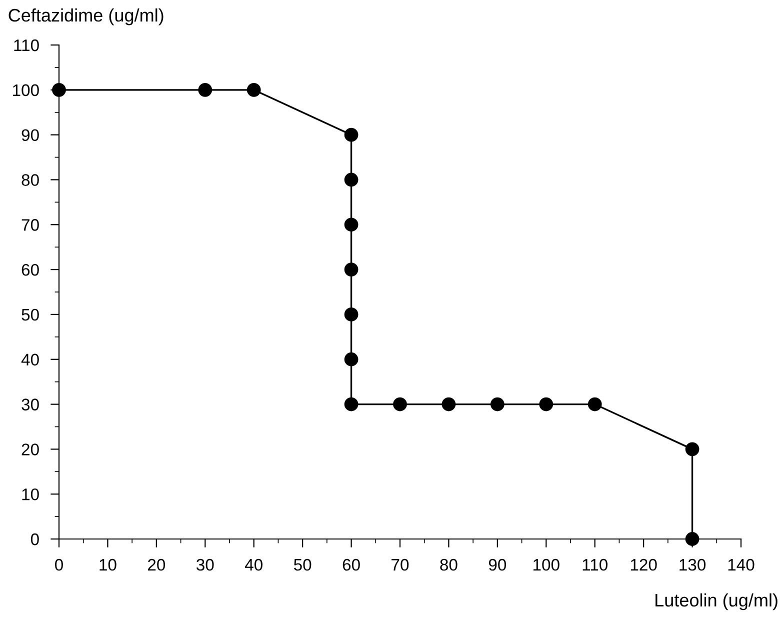  What do you see at coordinates (595, 564) in the screenshot?
I see `x-tick-label: 110` at bounding box center [595, 564].